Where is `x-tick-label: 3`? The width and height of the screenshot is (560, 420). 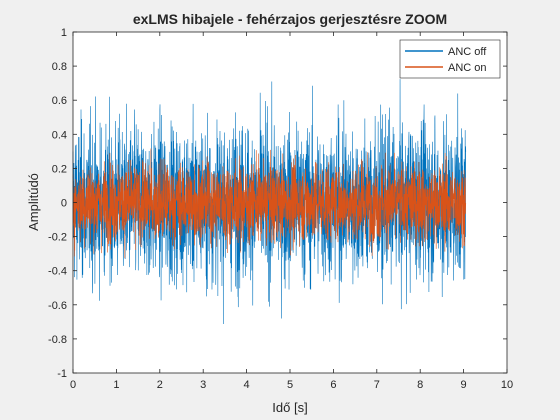
x-tick-label: 3 is located at coordinates (203, 385).